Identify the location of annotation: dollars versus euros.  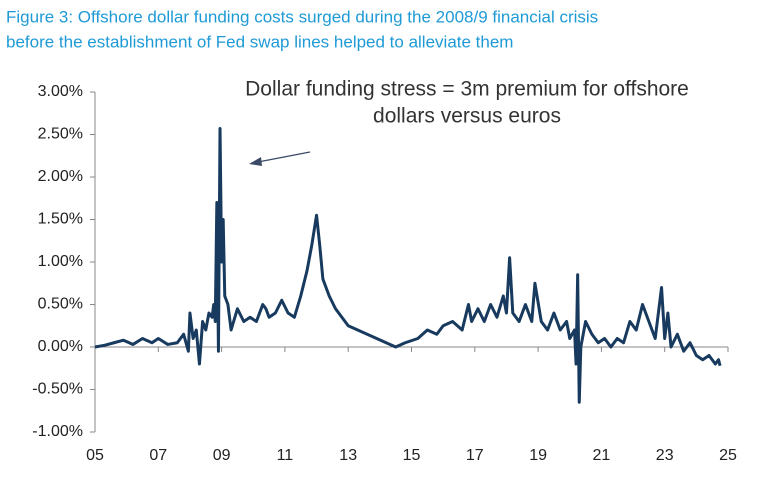
(467, 116).